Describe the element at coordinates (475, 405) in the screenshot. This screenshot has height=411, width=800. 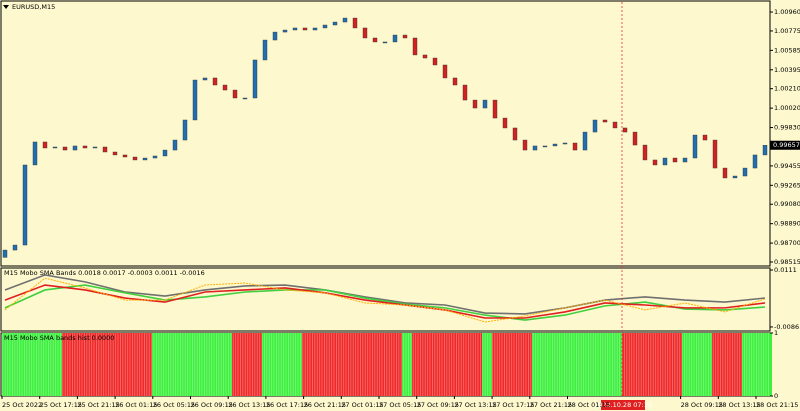
I see `x-tick-label: 27 Oct 13:15` at that location.